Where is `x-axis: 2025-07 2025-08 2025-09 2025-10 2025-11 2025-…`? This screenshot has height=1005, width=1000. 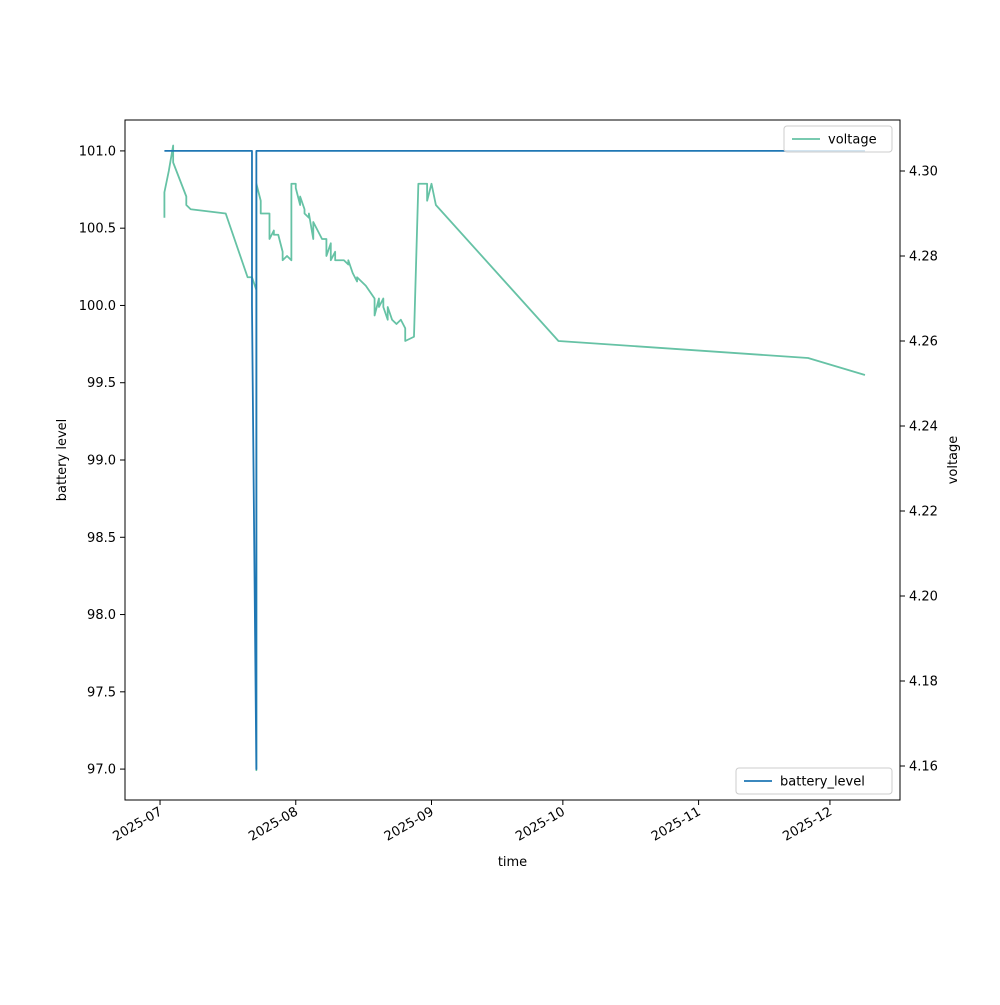 x-axis: 2025-07 2025-08 2025-09 2025-10 2025-11 2025-… is located at coordinates (472, 822).